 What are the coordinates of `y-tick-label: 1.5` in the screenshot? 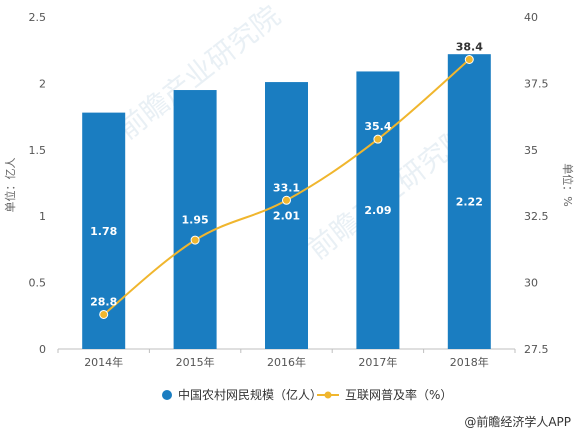 It's located at (38, 150).